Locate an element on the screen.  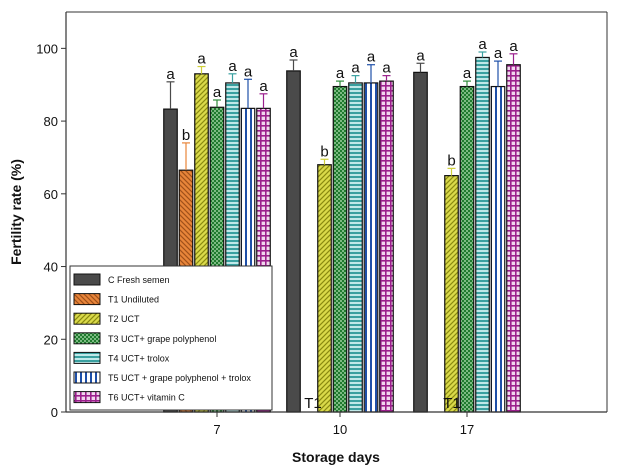
legend-label: T3 UCT+ grape polyphenol is located at coordinates (162, 339).